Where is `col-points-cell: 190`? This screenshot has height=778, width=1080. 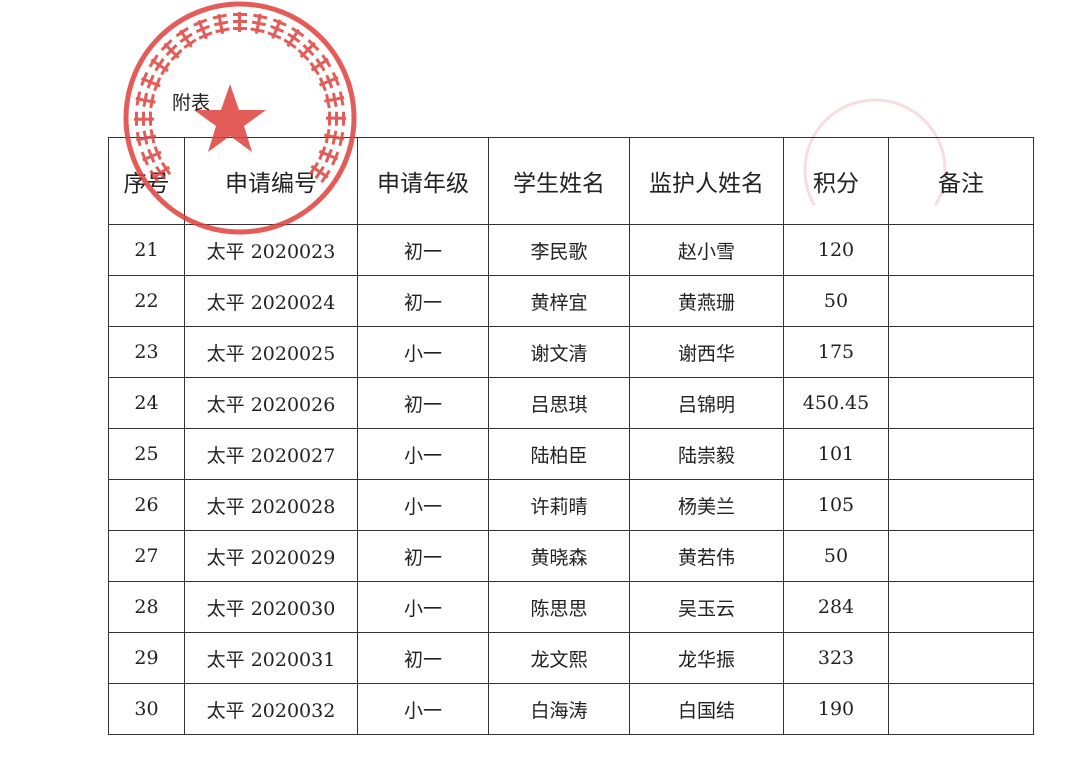
col-points-cell: 190 is located at coordinates (836, 709).